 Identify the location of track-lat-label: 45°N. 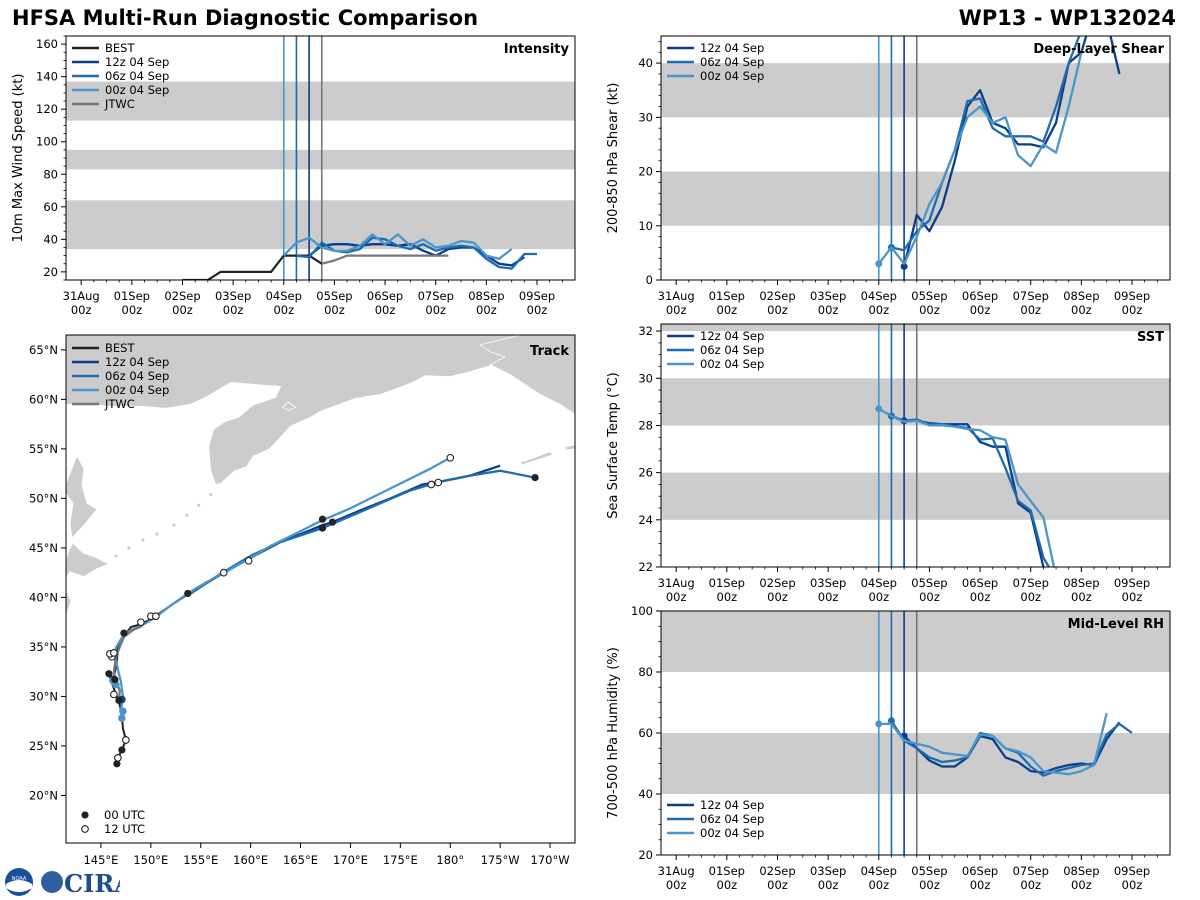
(43, 548).